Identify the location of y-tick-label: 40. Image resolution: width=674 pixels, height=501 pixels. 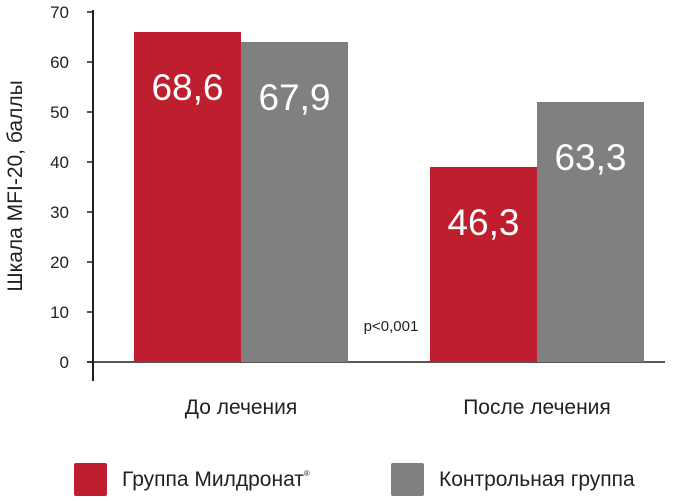
(59, 162).